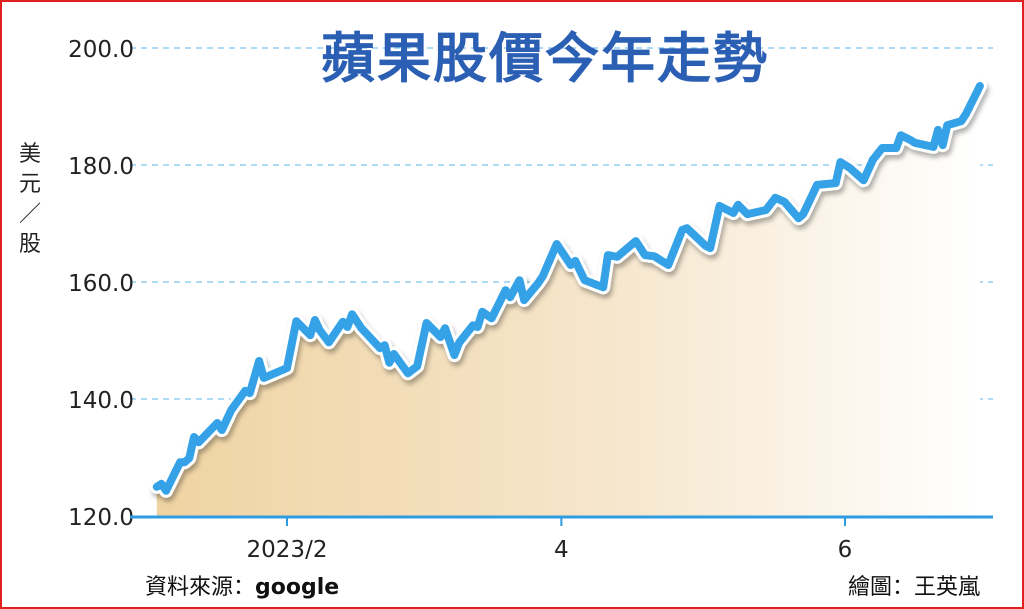 This screenshot has height=609, width=1024. What do you see at coordinates (101, 284) in the screenshot?
I see `y-tick-label: 160.0` at bounding box center [101, 284].